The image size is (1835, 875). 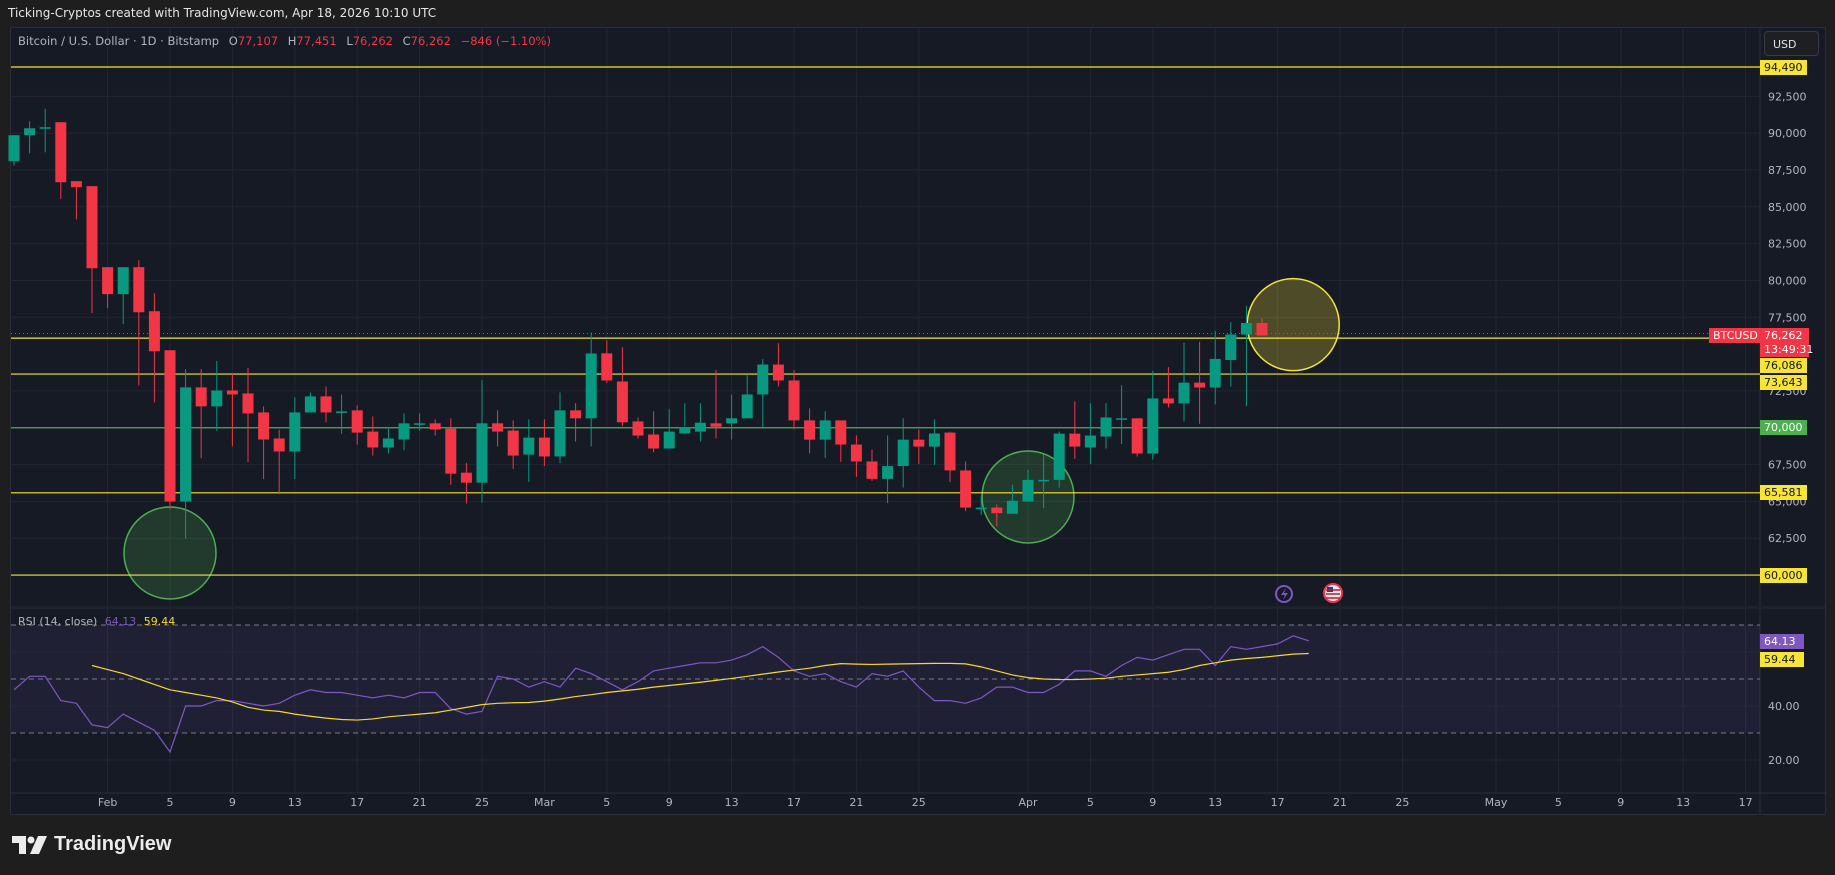 What do you see at coordinates (732, 802) in the screenshot?
I see `time-axis-label: 13` at bounding box center [732, 802].